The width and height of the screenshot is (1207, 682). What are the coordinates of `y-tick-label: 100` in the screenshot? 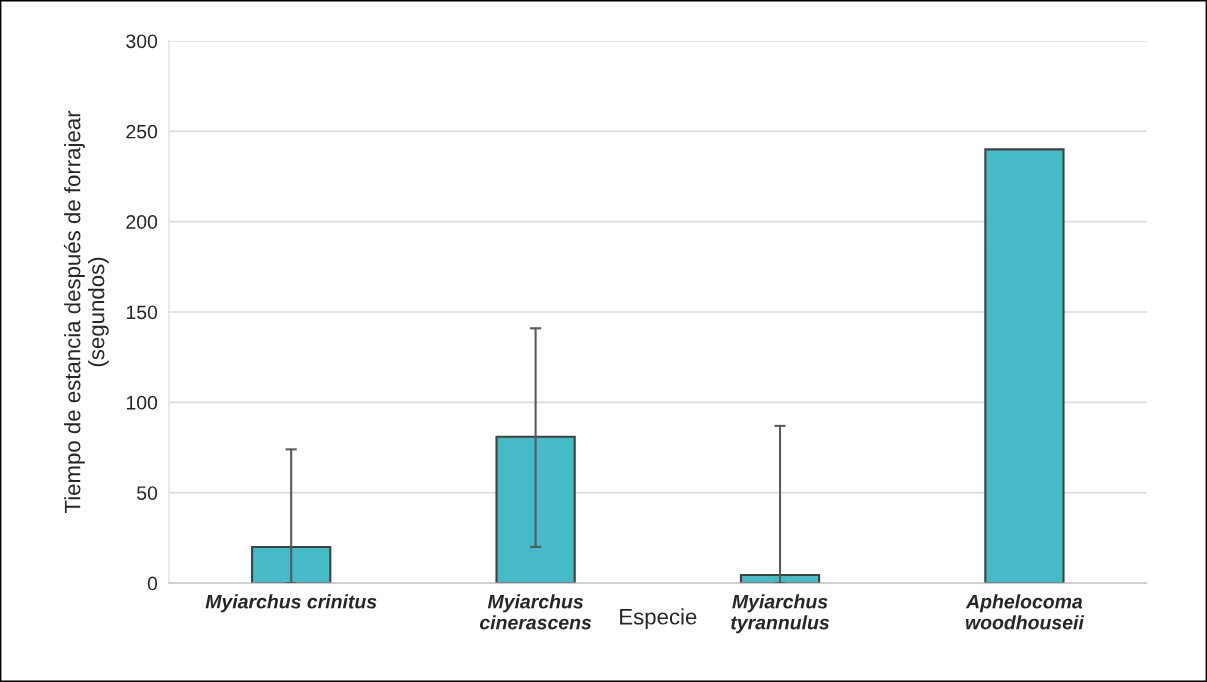 It's located at (142, 402).